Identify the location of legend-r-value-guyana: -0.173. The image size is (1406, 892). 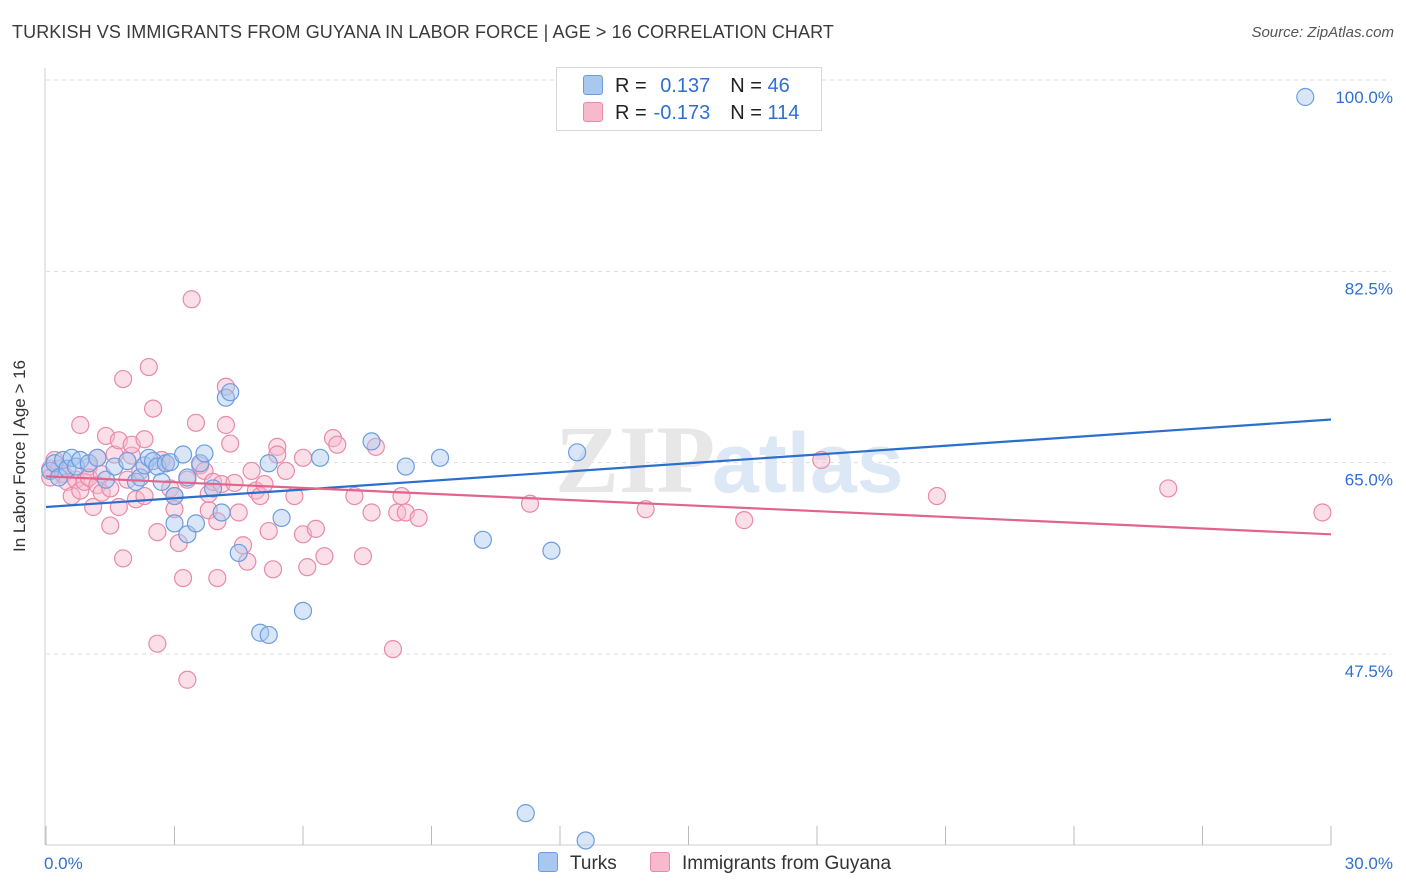
(682, 113).